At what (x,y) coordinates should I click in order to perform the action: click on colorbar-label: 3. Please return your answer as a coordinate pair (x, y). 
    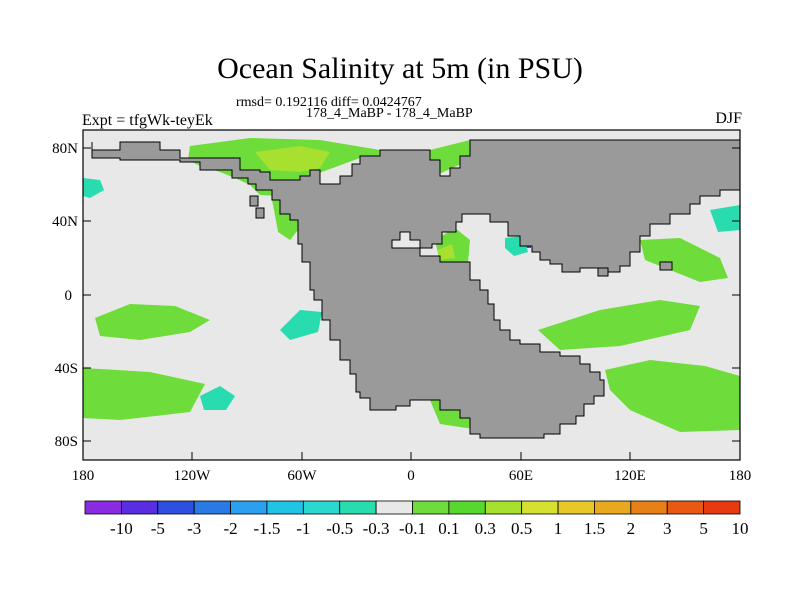
    Looking at the image, I should click on (667, 528).